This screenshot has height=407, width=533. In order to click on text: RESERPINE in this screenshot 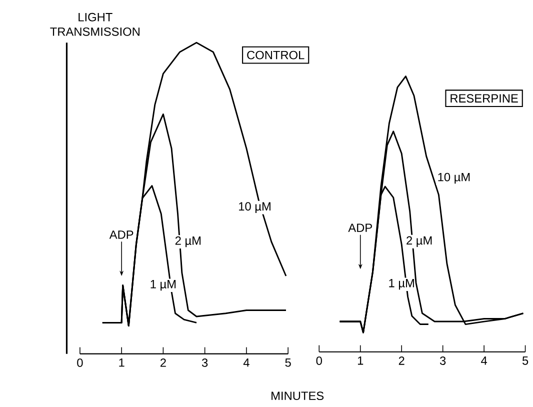, I will do `click(484, 98)`.